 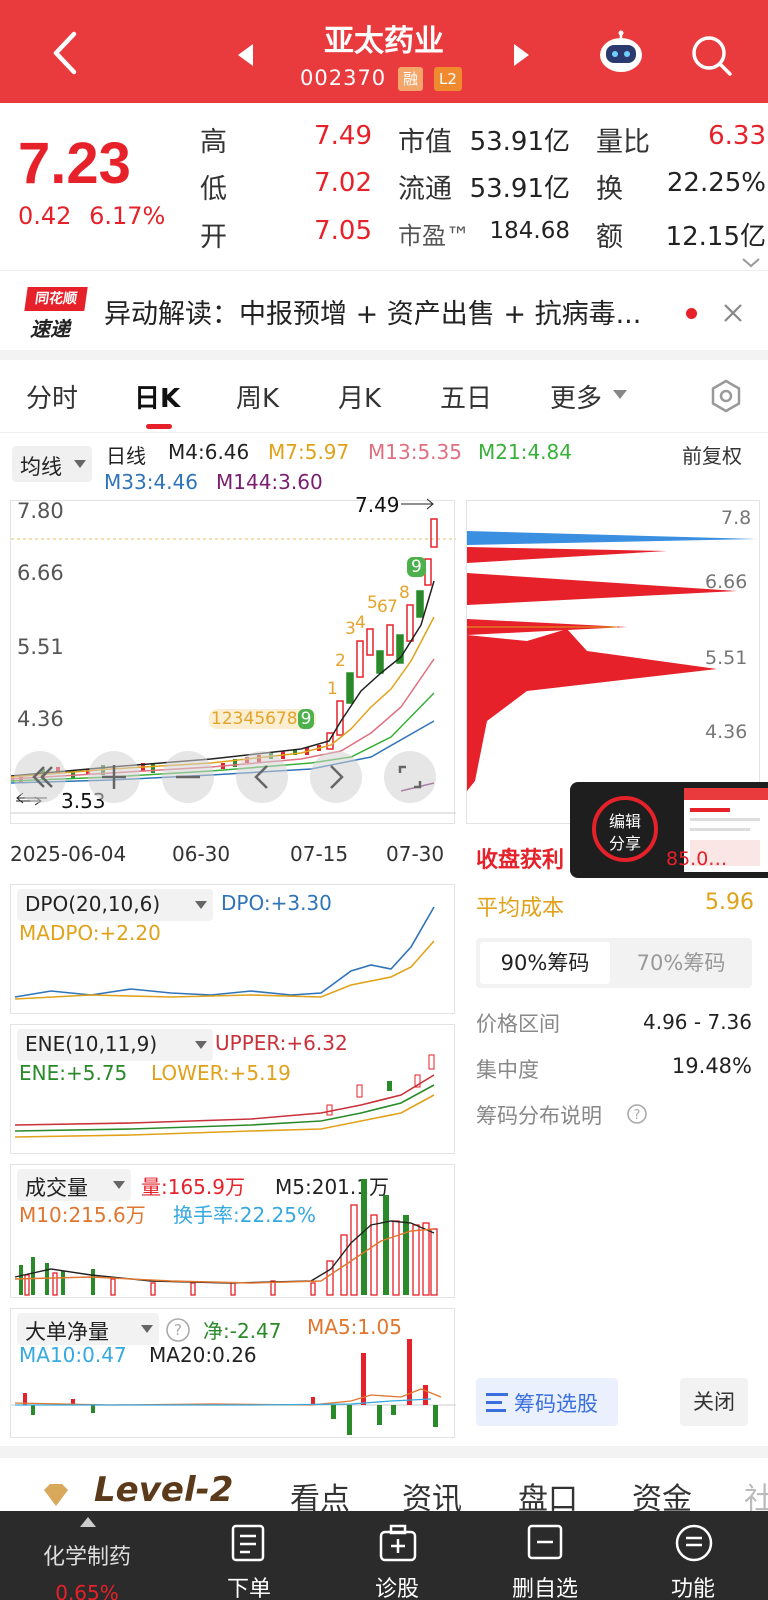 I want to click on margin-badge: 融, so click(x=411, y=79).